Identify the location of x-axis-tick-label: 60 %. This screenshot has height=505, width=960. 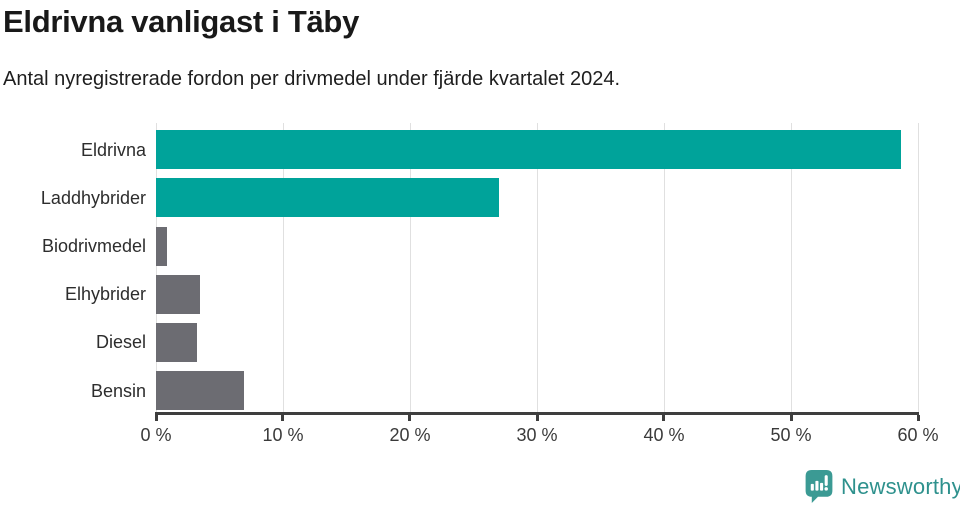
(918, 435).